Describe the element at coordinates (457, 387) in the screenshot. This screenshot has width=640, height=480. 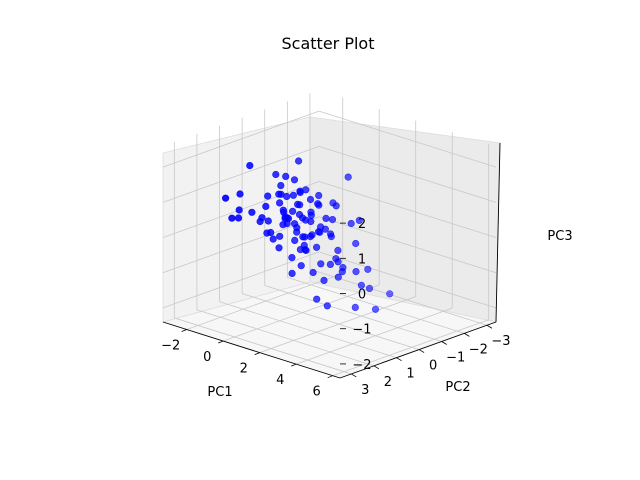
I see `y-axis-label: PC2` at that location.